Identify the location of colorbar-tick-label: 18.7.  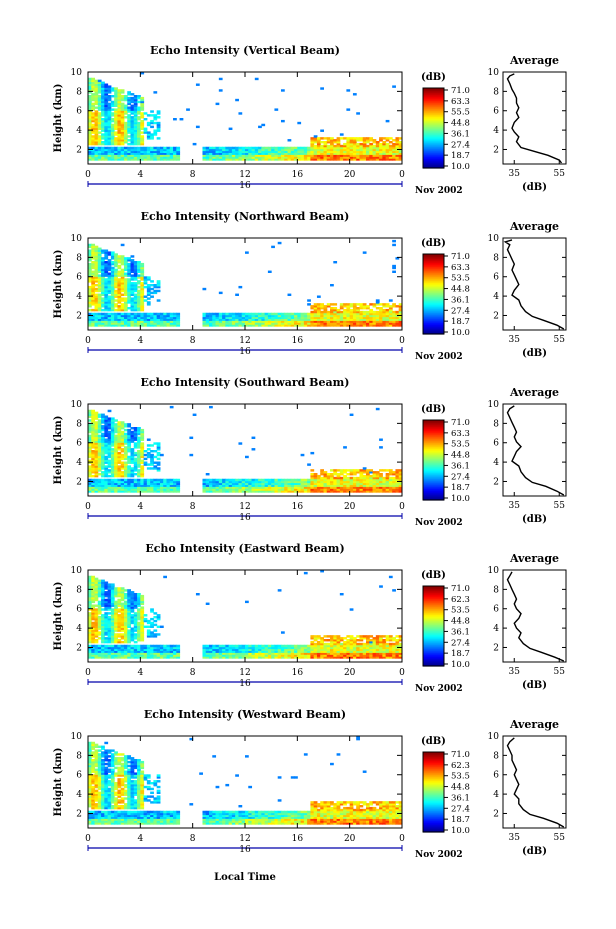
(460, 322).